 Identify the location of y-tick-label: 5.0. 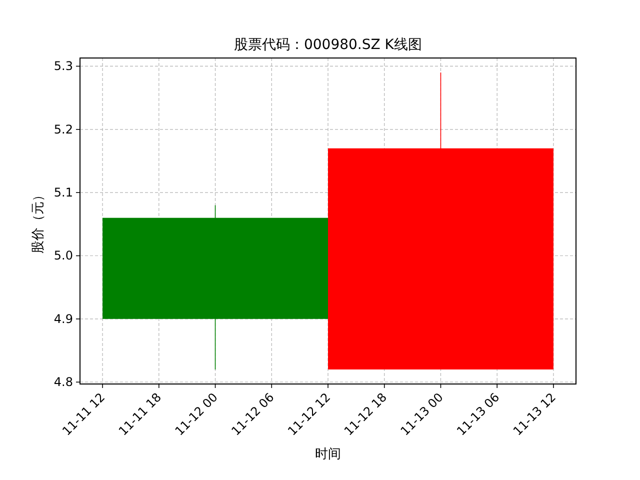
(63, 255).